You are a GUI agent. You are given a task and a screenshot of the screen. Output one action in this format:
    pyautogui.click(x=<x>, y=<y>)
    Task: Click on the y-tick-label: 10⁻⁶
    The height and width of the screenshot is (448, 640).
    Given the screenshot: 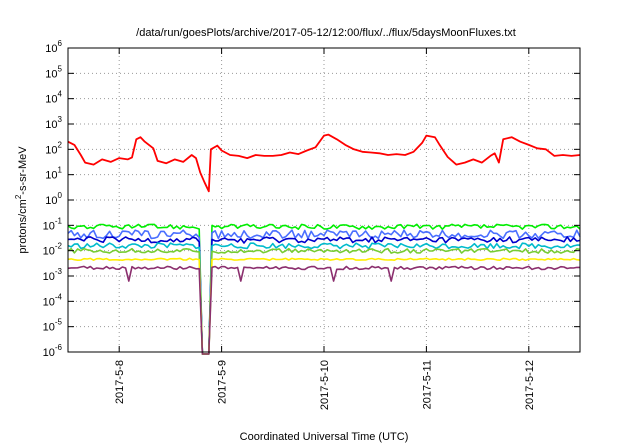 What is the action you would take?
    pyautogui.click(x=53, y=351)
    